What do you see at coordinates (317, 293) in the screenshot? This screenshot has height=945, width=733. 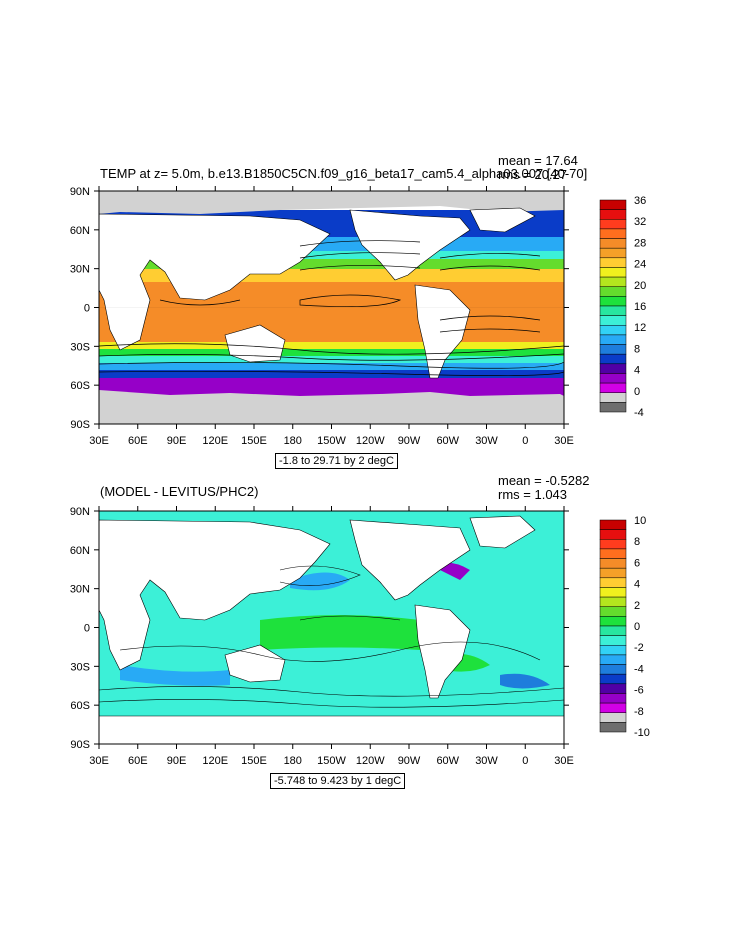 I see `continents` at bounding box center [317, 293].